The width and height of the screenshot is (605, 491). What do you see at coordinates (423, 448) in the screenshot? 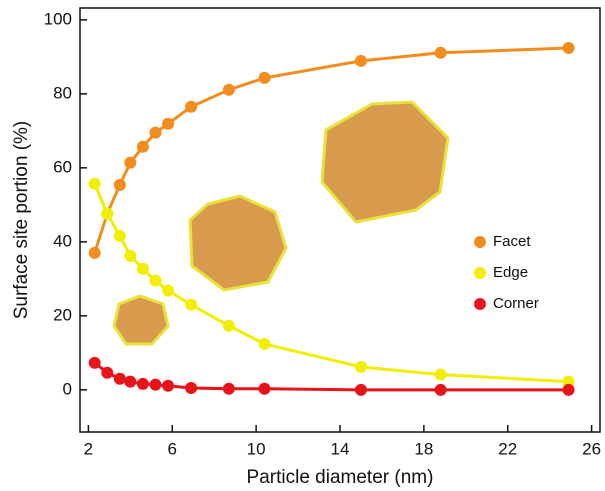
I see `x-tick-label: 18` at bounding box center [423, 448].